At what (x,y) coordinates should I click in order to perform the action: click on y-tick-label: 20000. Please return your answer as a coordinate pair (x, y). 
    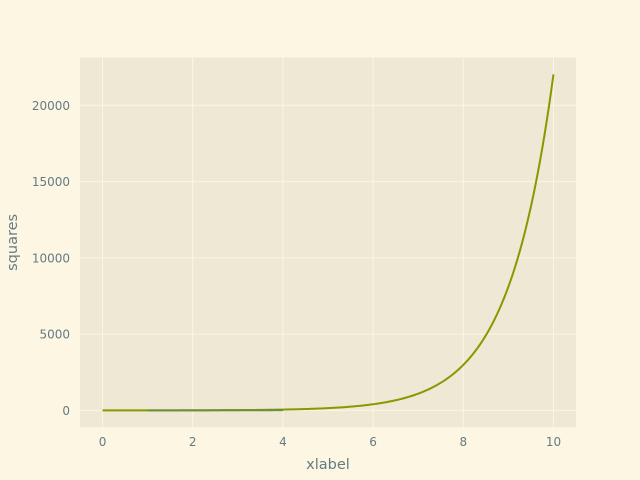
    Looking at the image, I should click on (51, 106).